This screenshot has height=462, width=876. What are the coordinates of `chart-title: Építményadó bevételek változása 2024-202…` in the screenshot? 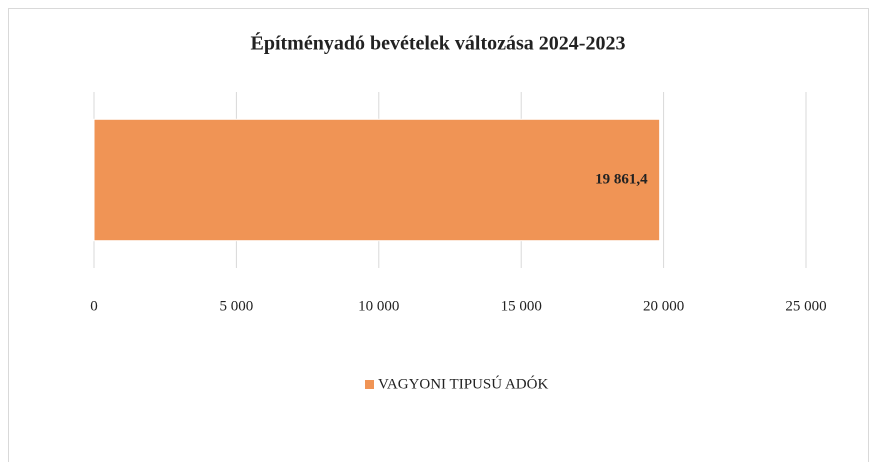 It's located at (438, 43).